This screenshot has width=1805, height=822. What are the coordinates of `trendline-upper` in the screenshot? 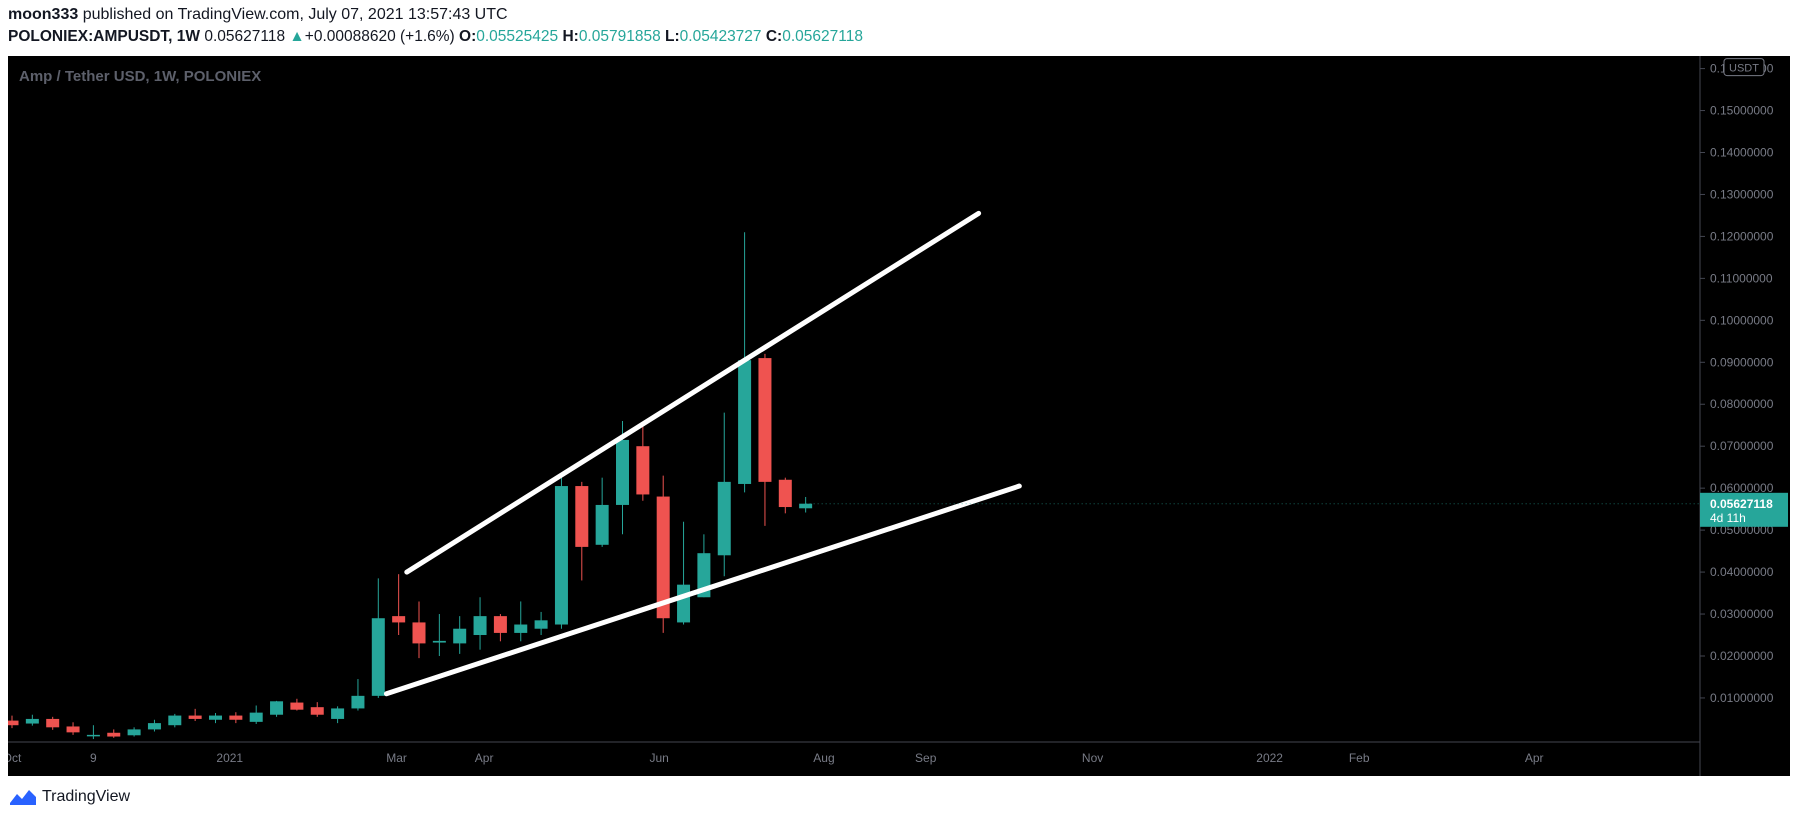 It's located at (693, 392).